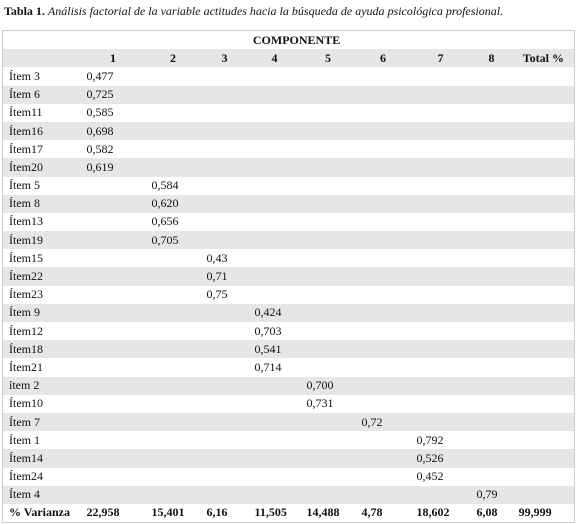 The image size is (576, 524). Describe the element at coordinates (320, 403) in the screenshot. I see `loading: 0,731` at that location.